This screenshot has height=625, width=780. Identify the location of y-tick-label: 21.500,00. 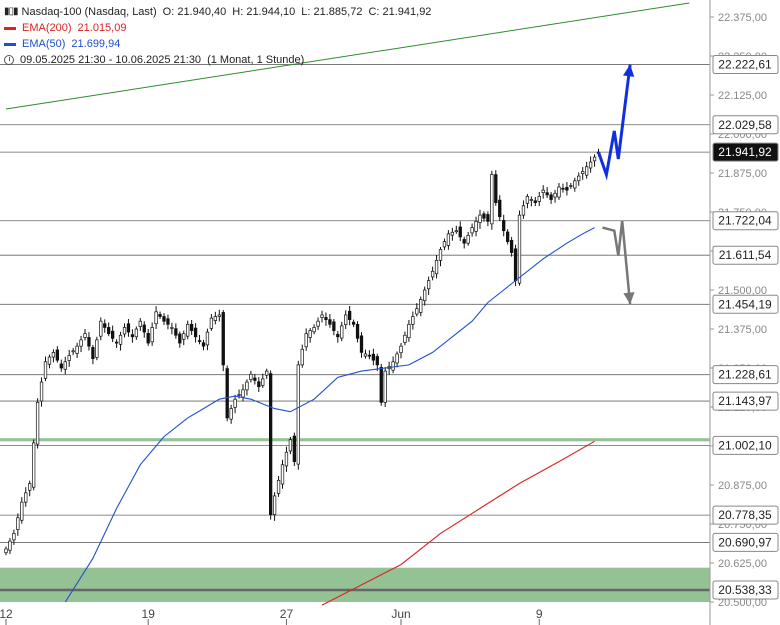
(742, 291).